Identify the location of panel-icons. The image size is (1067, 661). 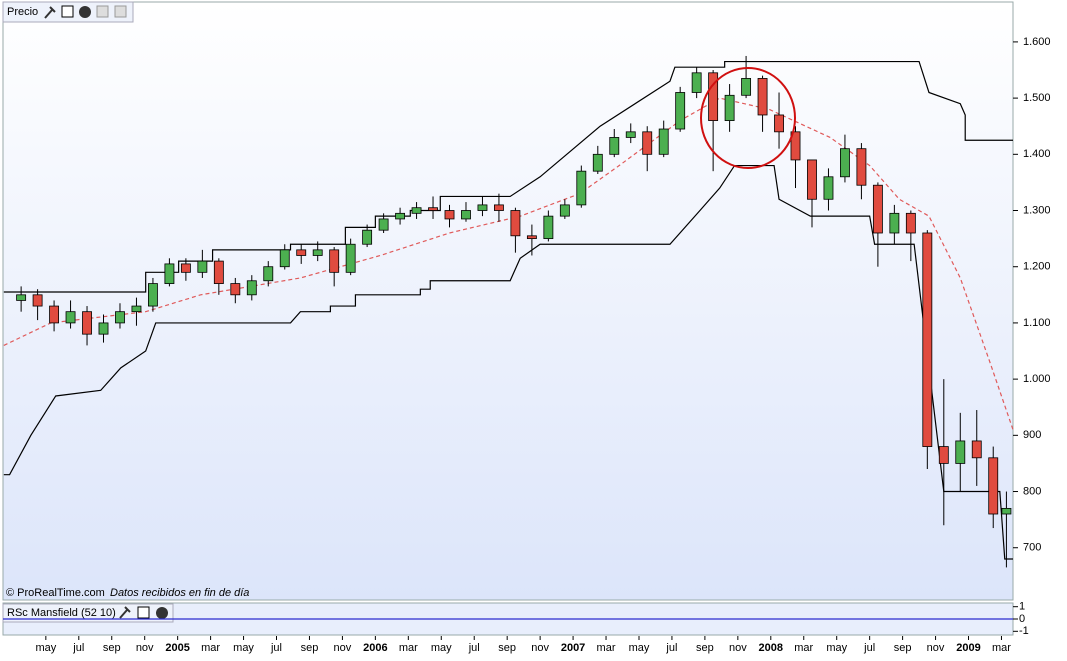
(85, 12).